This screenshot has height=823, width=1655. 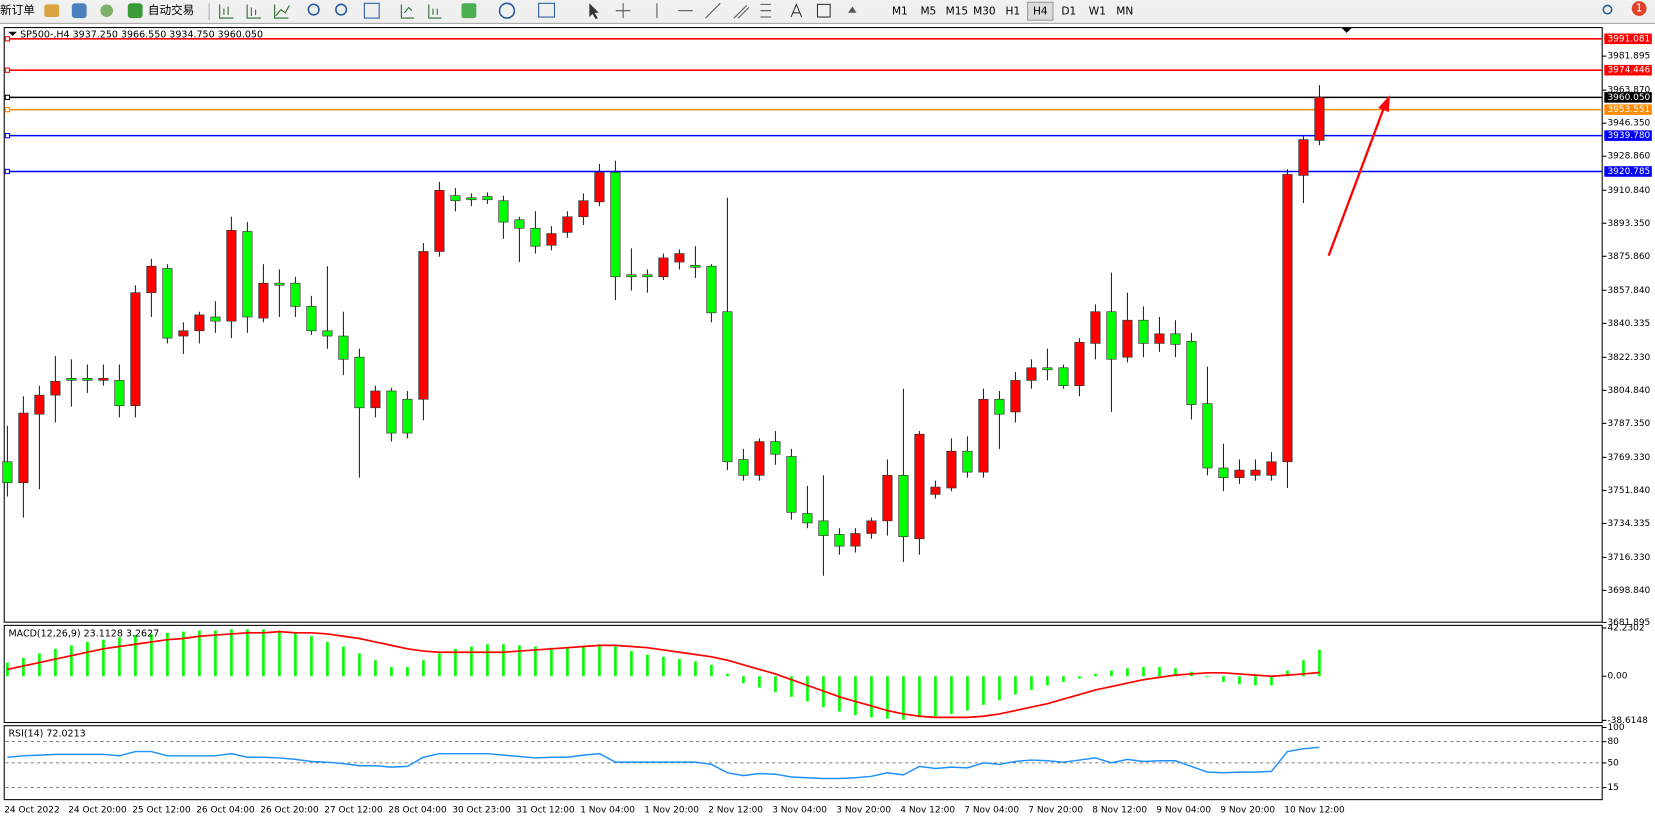 I want to click on y-tick-label: 3946.350, so click(x=1628, y=124).